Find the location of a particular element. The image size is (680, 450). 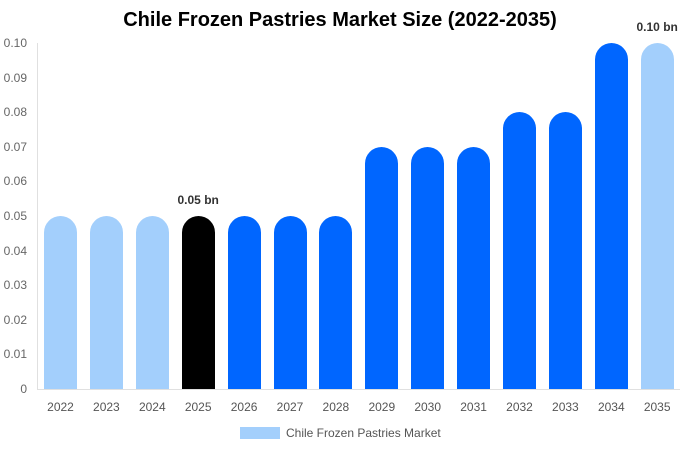

x-tick-label: 2023 is located at coordinates (106, 407).